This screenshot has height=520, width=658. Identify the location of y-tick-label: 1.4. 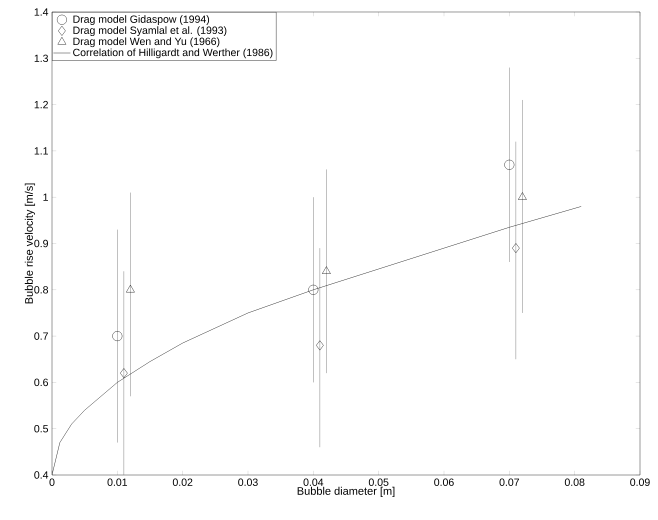
(41, 12).